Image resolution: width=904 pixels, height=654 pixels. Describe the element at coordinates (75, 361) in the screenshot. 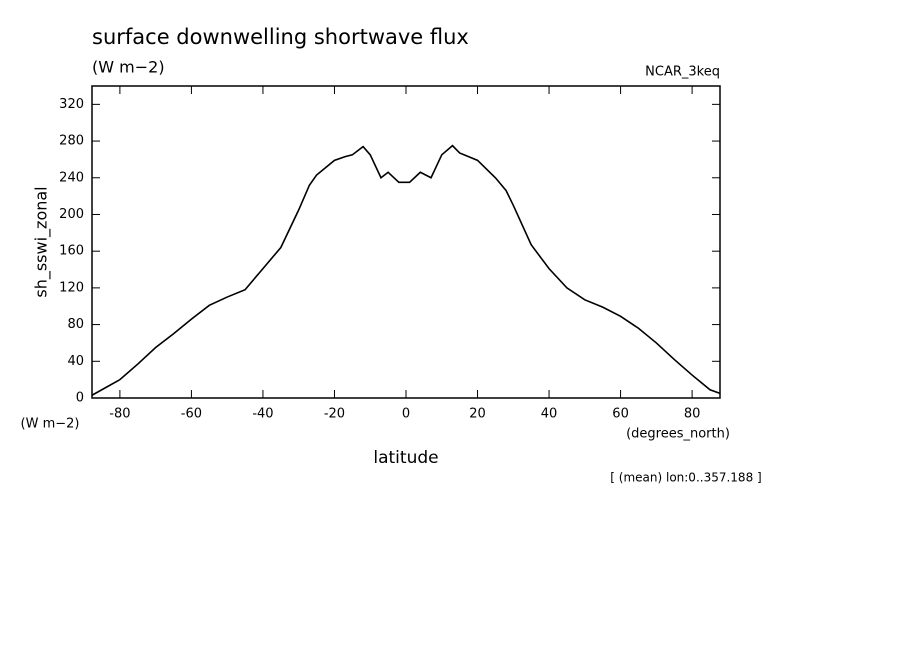

I see `y-tick-label: 40` at that location.